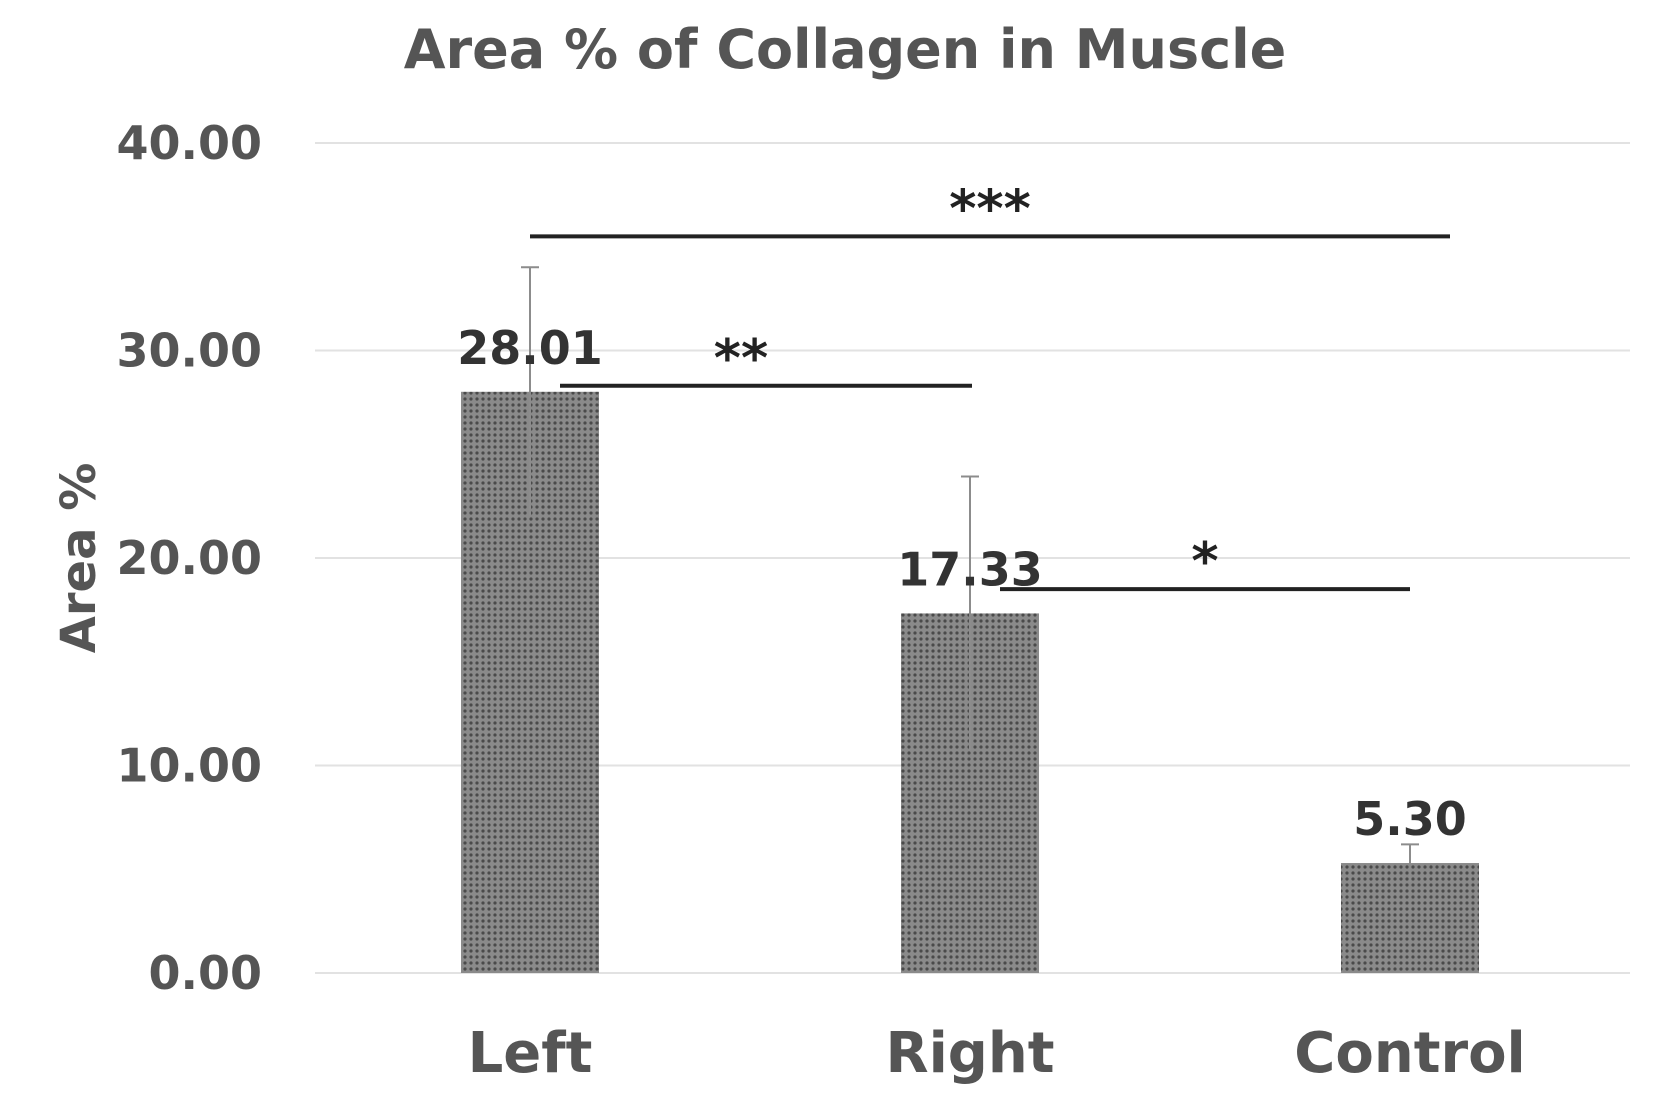  I want to click on y-axis-label: Area %, so click(79, 558).